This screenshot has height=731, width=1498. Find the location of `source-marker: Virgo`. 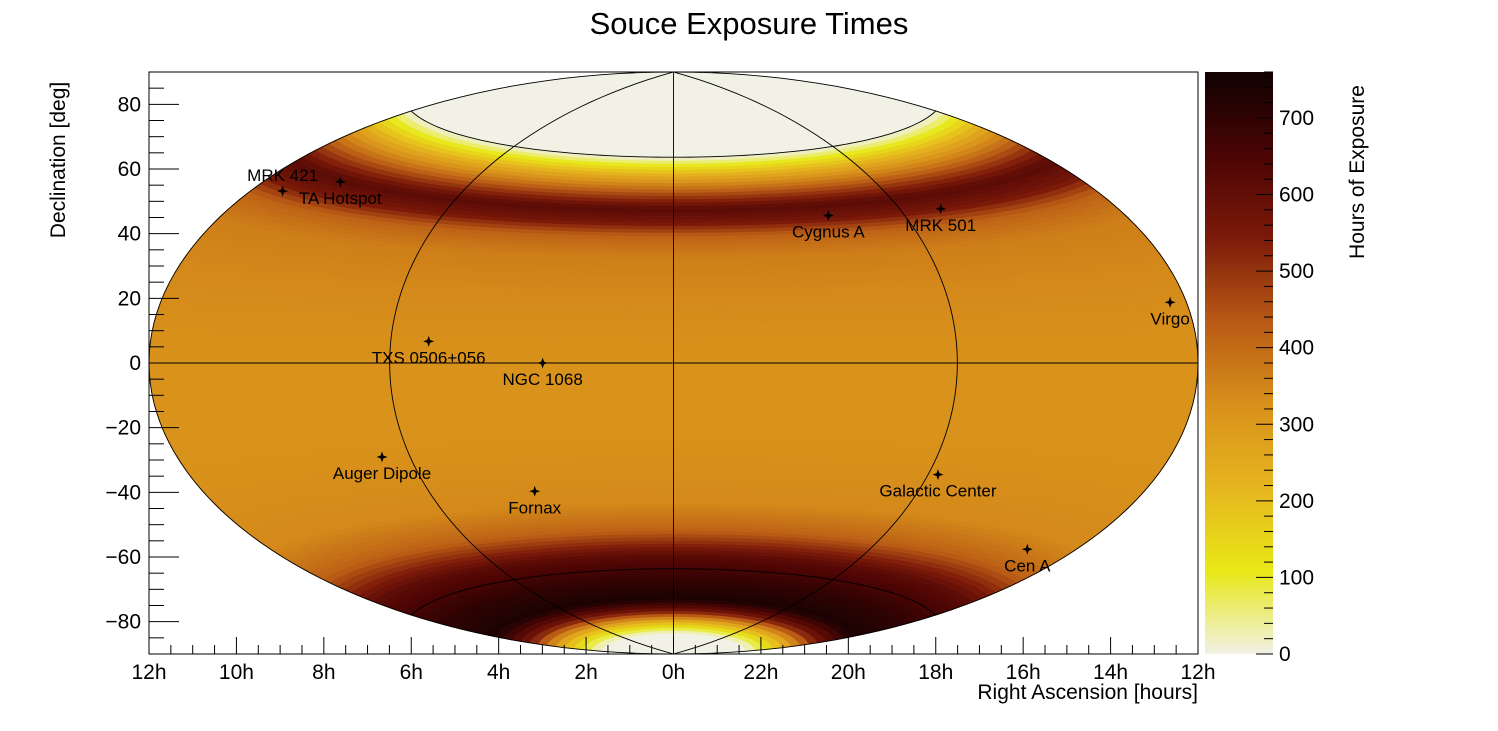

source-marker: Virgo is located at coordinates (1170, 312).